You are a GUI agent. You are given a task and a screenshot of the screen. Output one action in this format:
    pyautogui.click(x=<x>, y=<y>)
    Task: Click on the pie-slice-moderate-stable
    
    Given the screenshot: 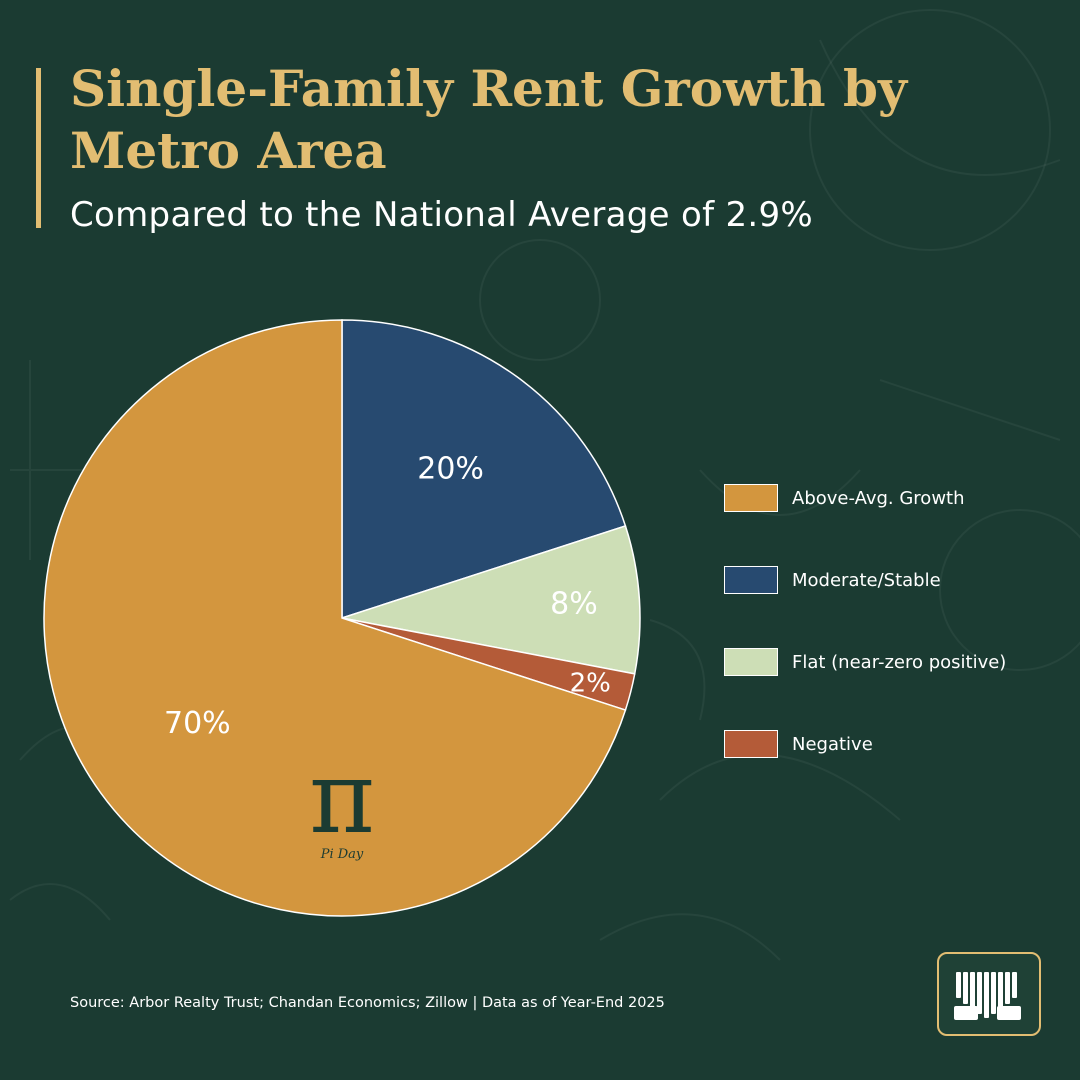 What is the action you would take?
    pyautogui.click(x=484, y=469)
    